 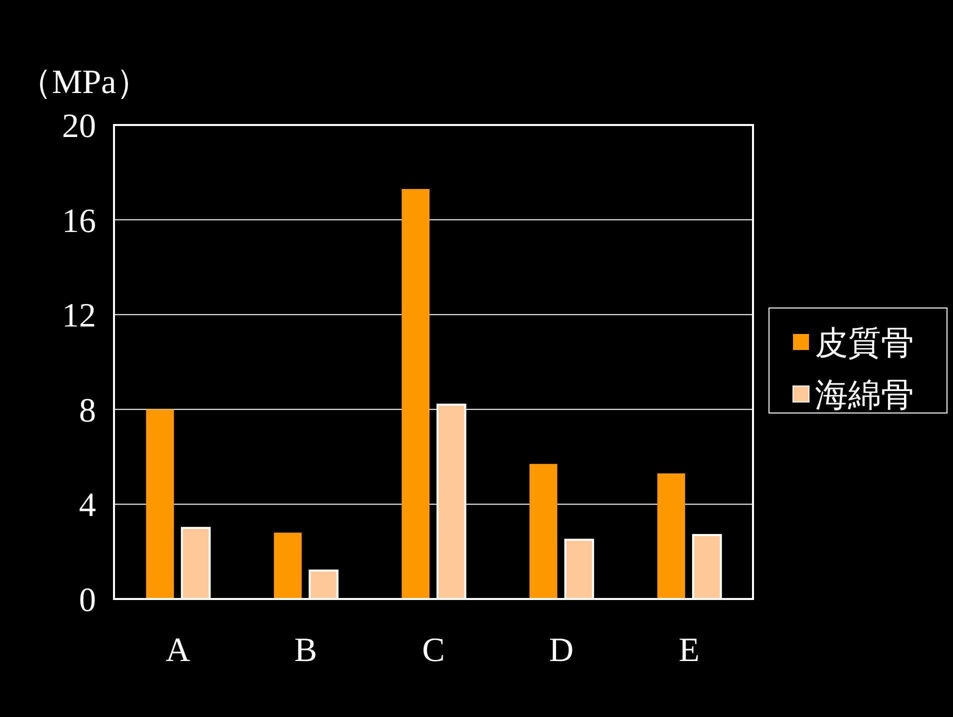 What do you see at coordinates (87, 600) in the screenshot?
I see `y-tick-label: 0` at bounding box center [87, 600].